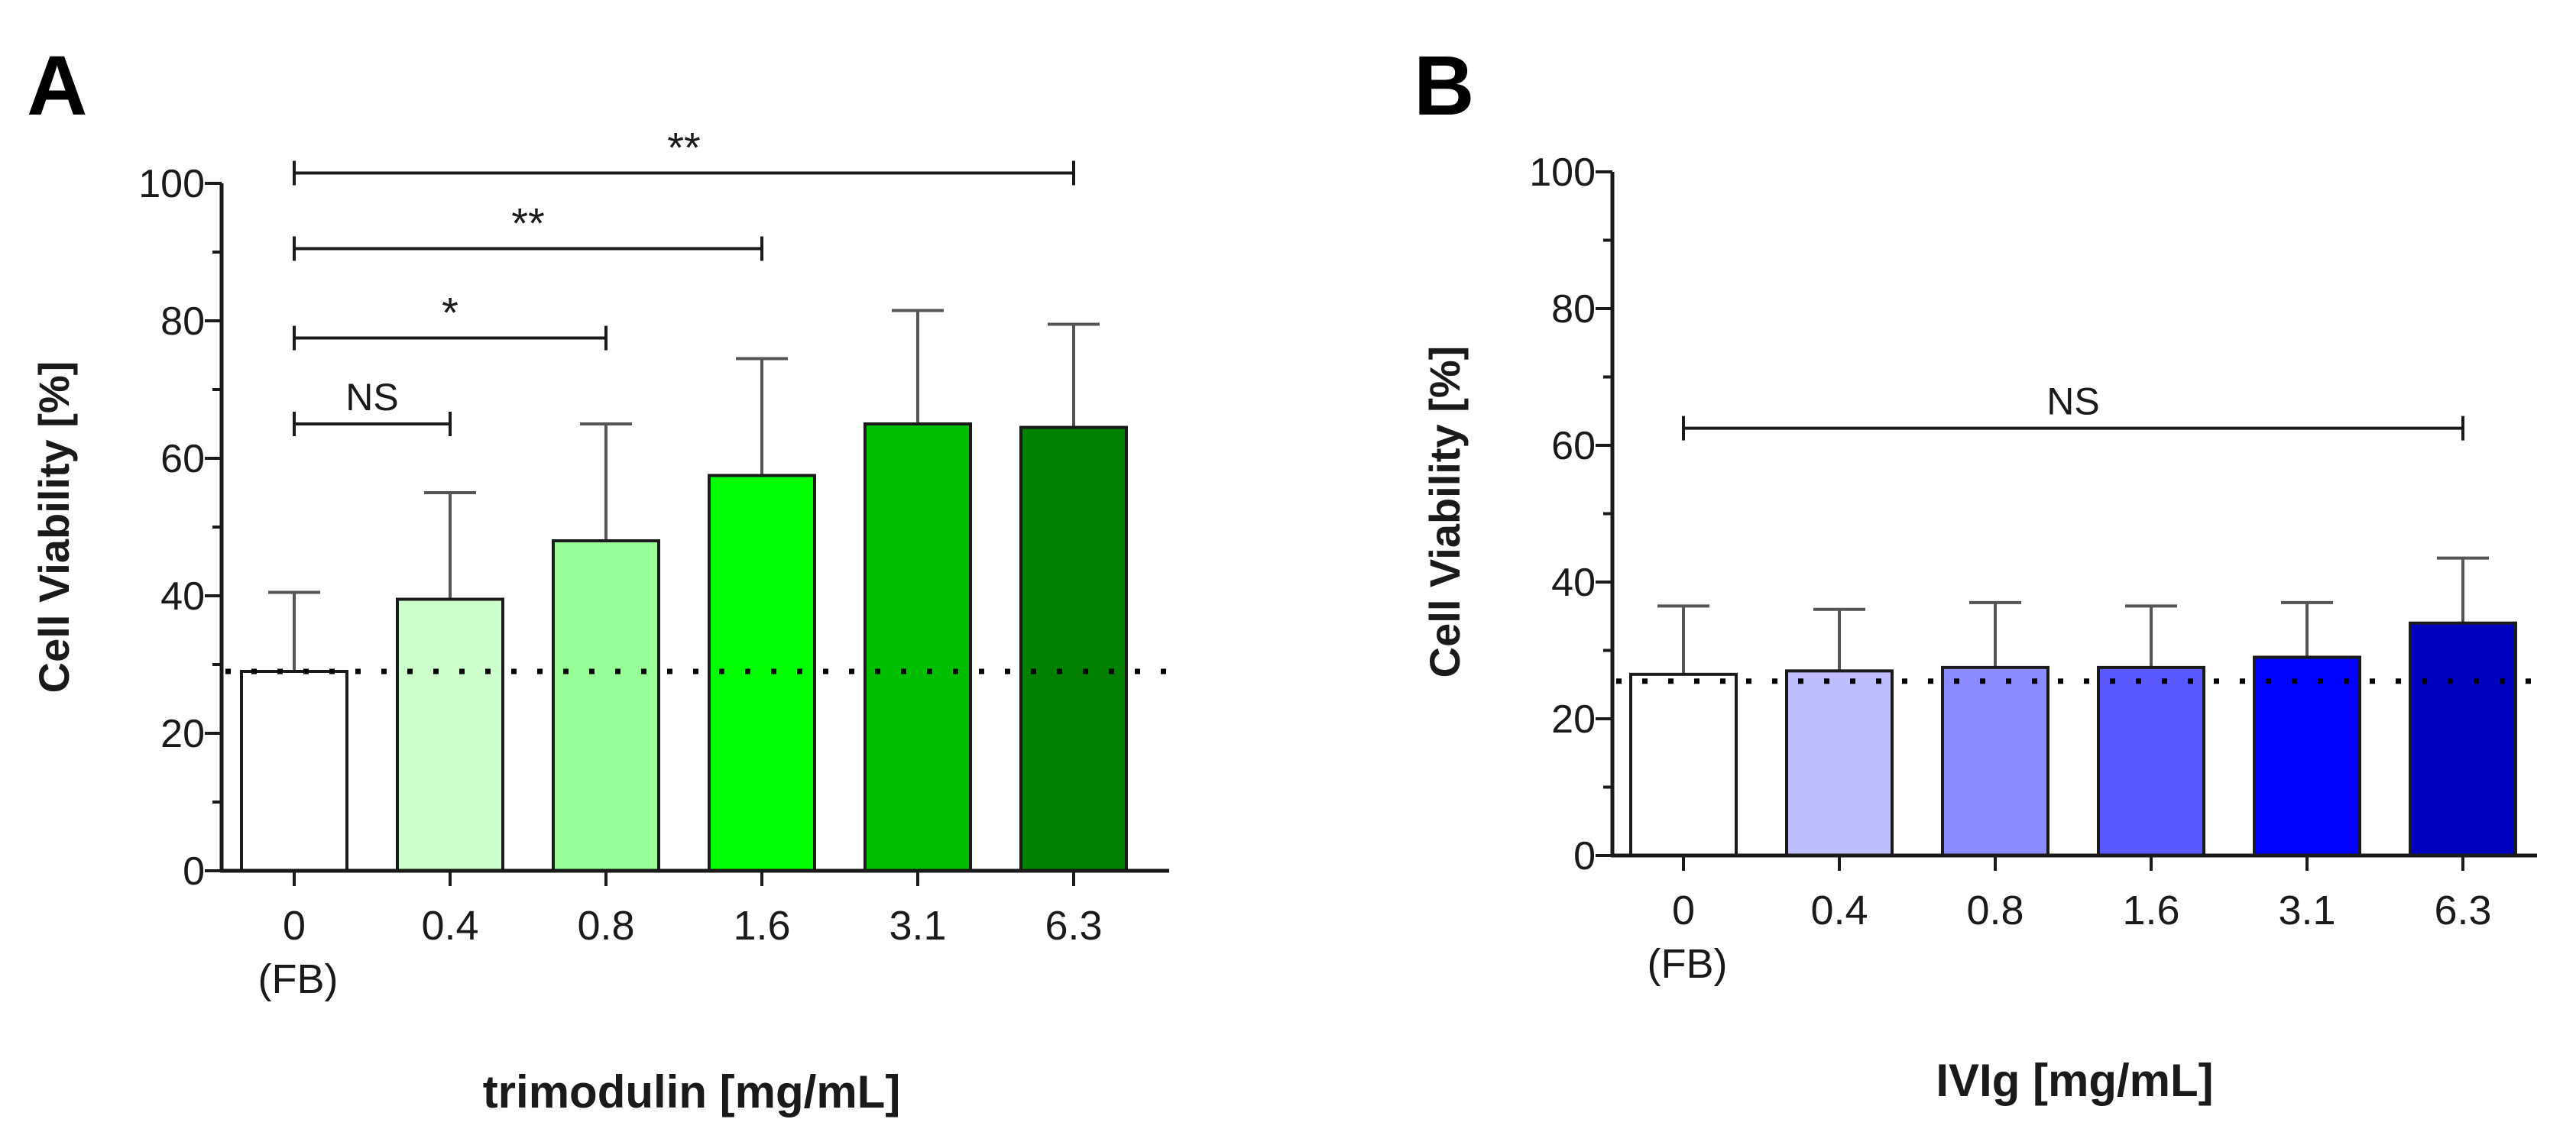  I want to click on panel-letter-b: B, so click(1444, 86).